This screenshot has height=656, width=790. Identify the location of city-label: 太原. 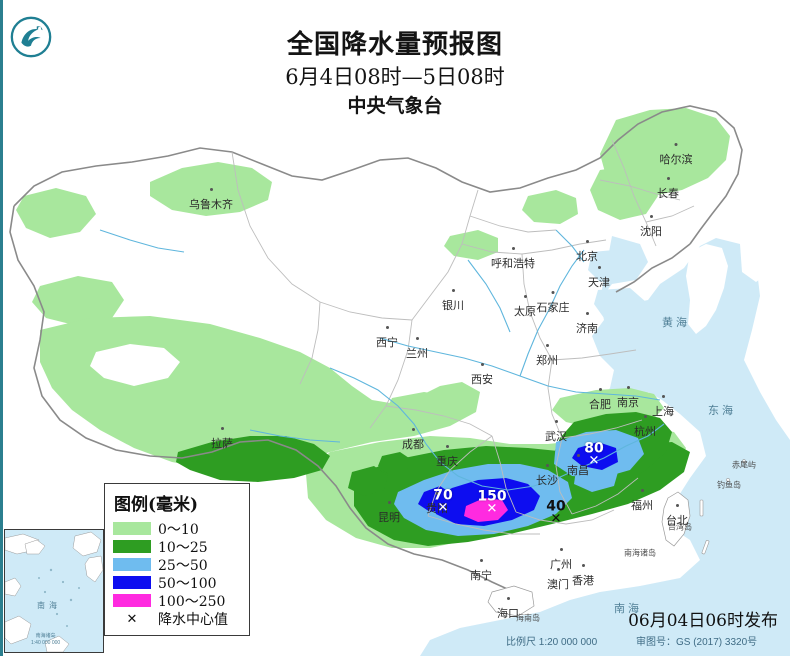
(525, 307).